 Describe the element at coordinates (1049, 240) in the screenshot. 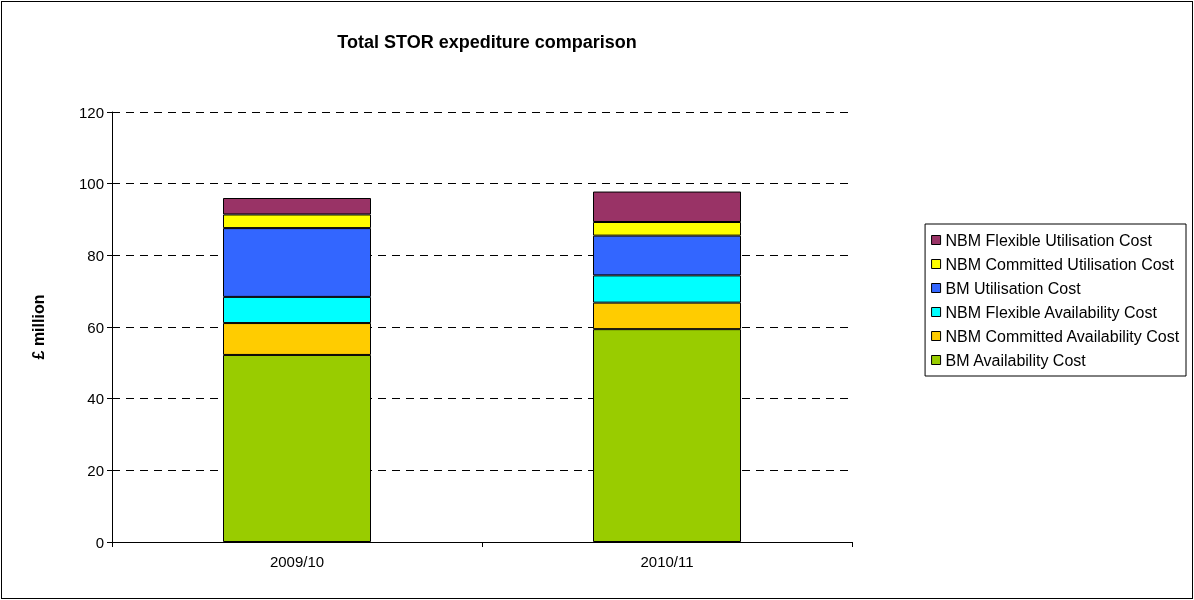

I see `legend-label: NBM Flexible Utilisation Cost` at that location.